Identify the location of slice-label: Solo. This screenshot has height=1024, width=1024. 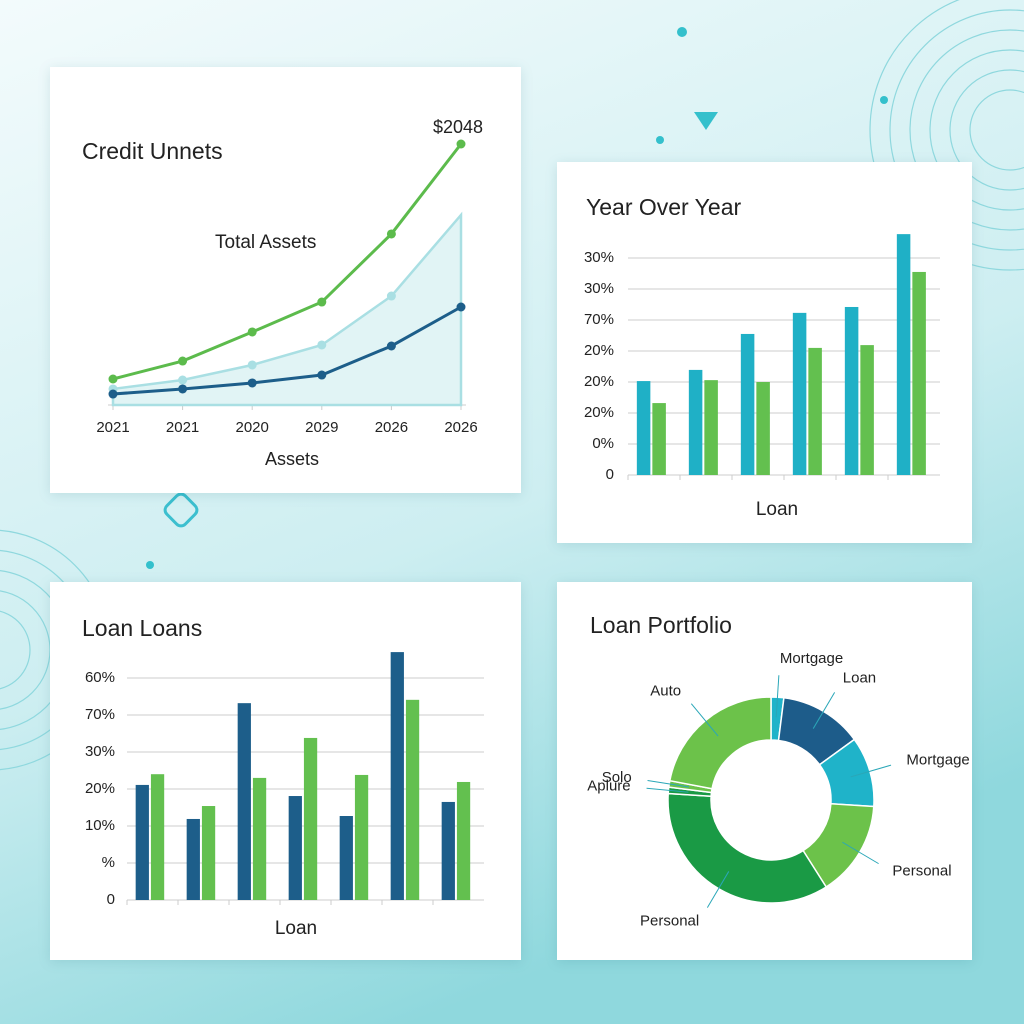
(617, 777).